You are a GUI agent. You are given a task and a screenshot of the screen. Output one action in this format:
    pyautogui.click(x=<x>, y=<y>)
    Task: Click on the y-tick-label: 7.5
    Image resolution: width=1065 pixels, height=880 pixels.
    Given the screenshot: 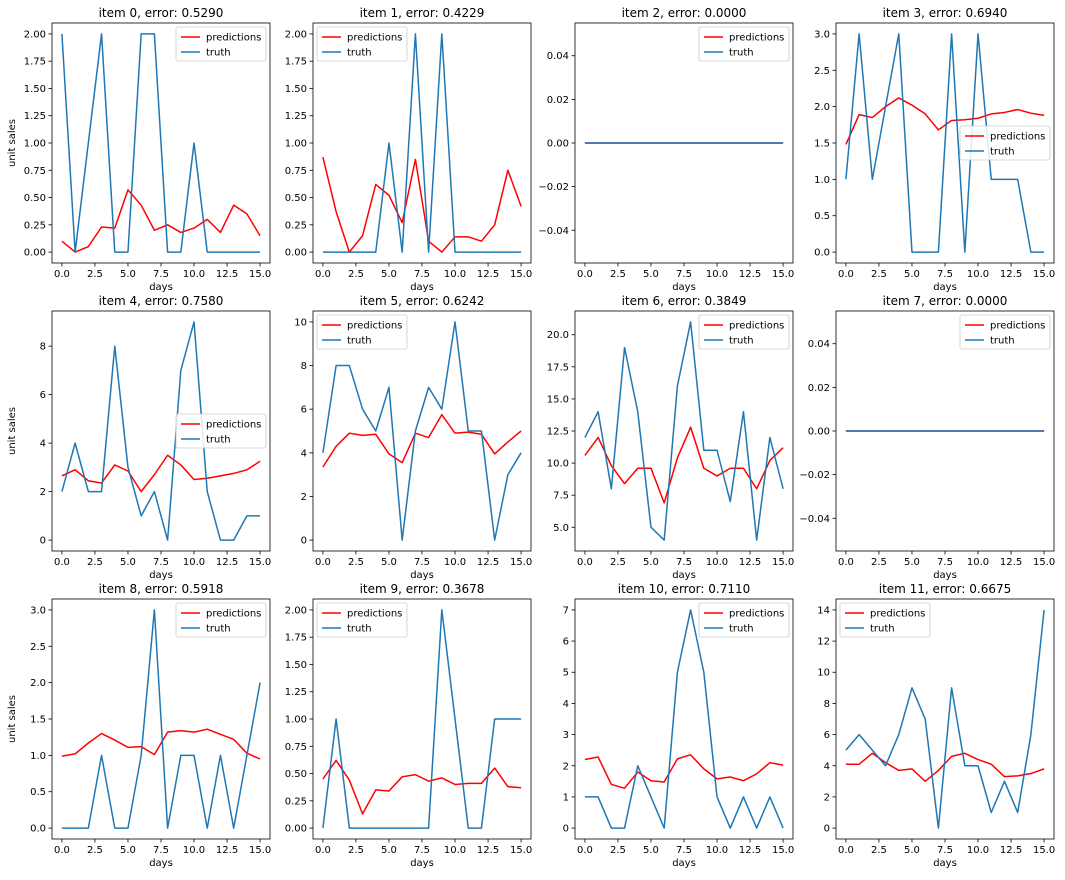 What is the action you would take?
    pyautogui.click(x=561, y=496)
    